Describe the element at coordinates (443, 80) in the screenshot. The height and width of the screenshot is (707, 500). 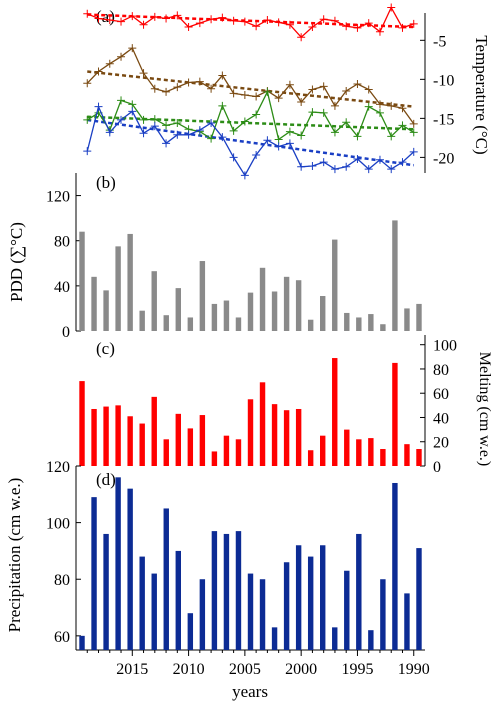
I see `temperature-tick-label-1: -10` at that location.